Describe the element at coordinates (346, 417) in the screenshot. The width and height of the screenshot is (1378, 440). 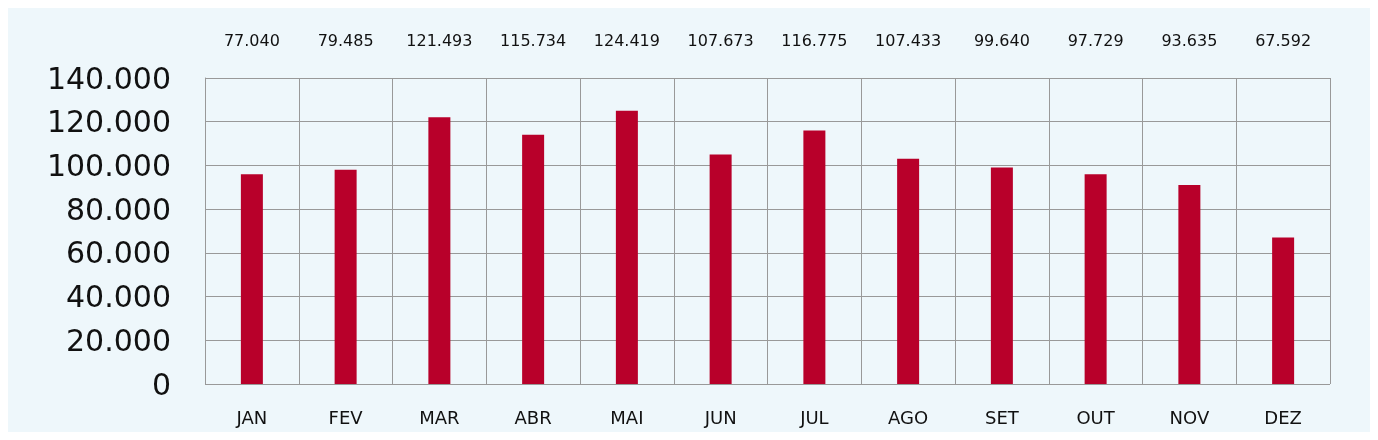
I see `x-tick-label: FEV` at that location.